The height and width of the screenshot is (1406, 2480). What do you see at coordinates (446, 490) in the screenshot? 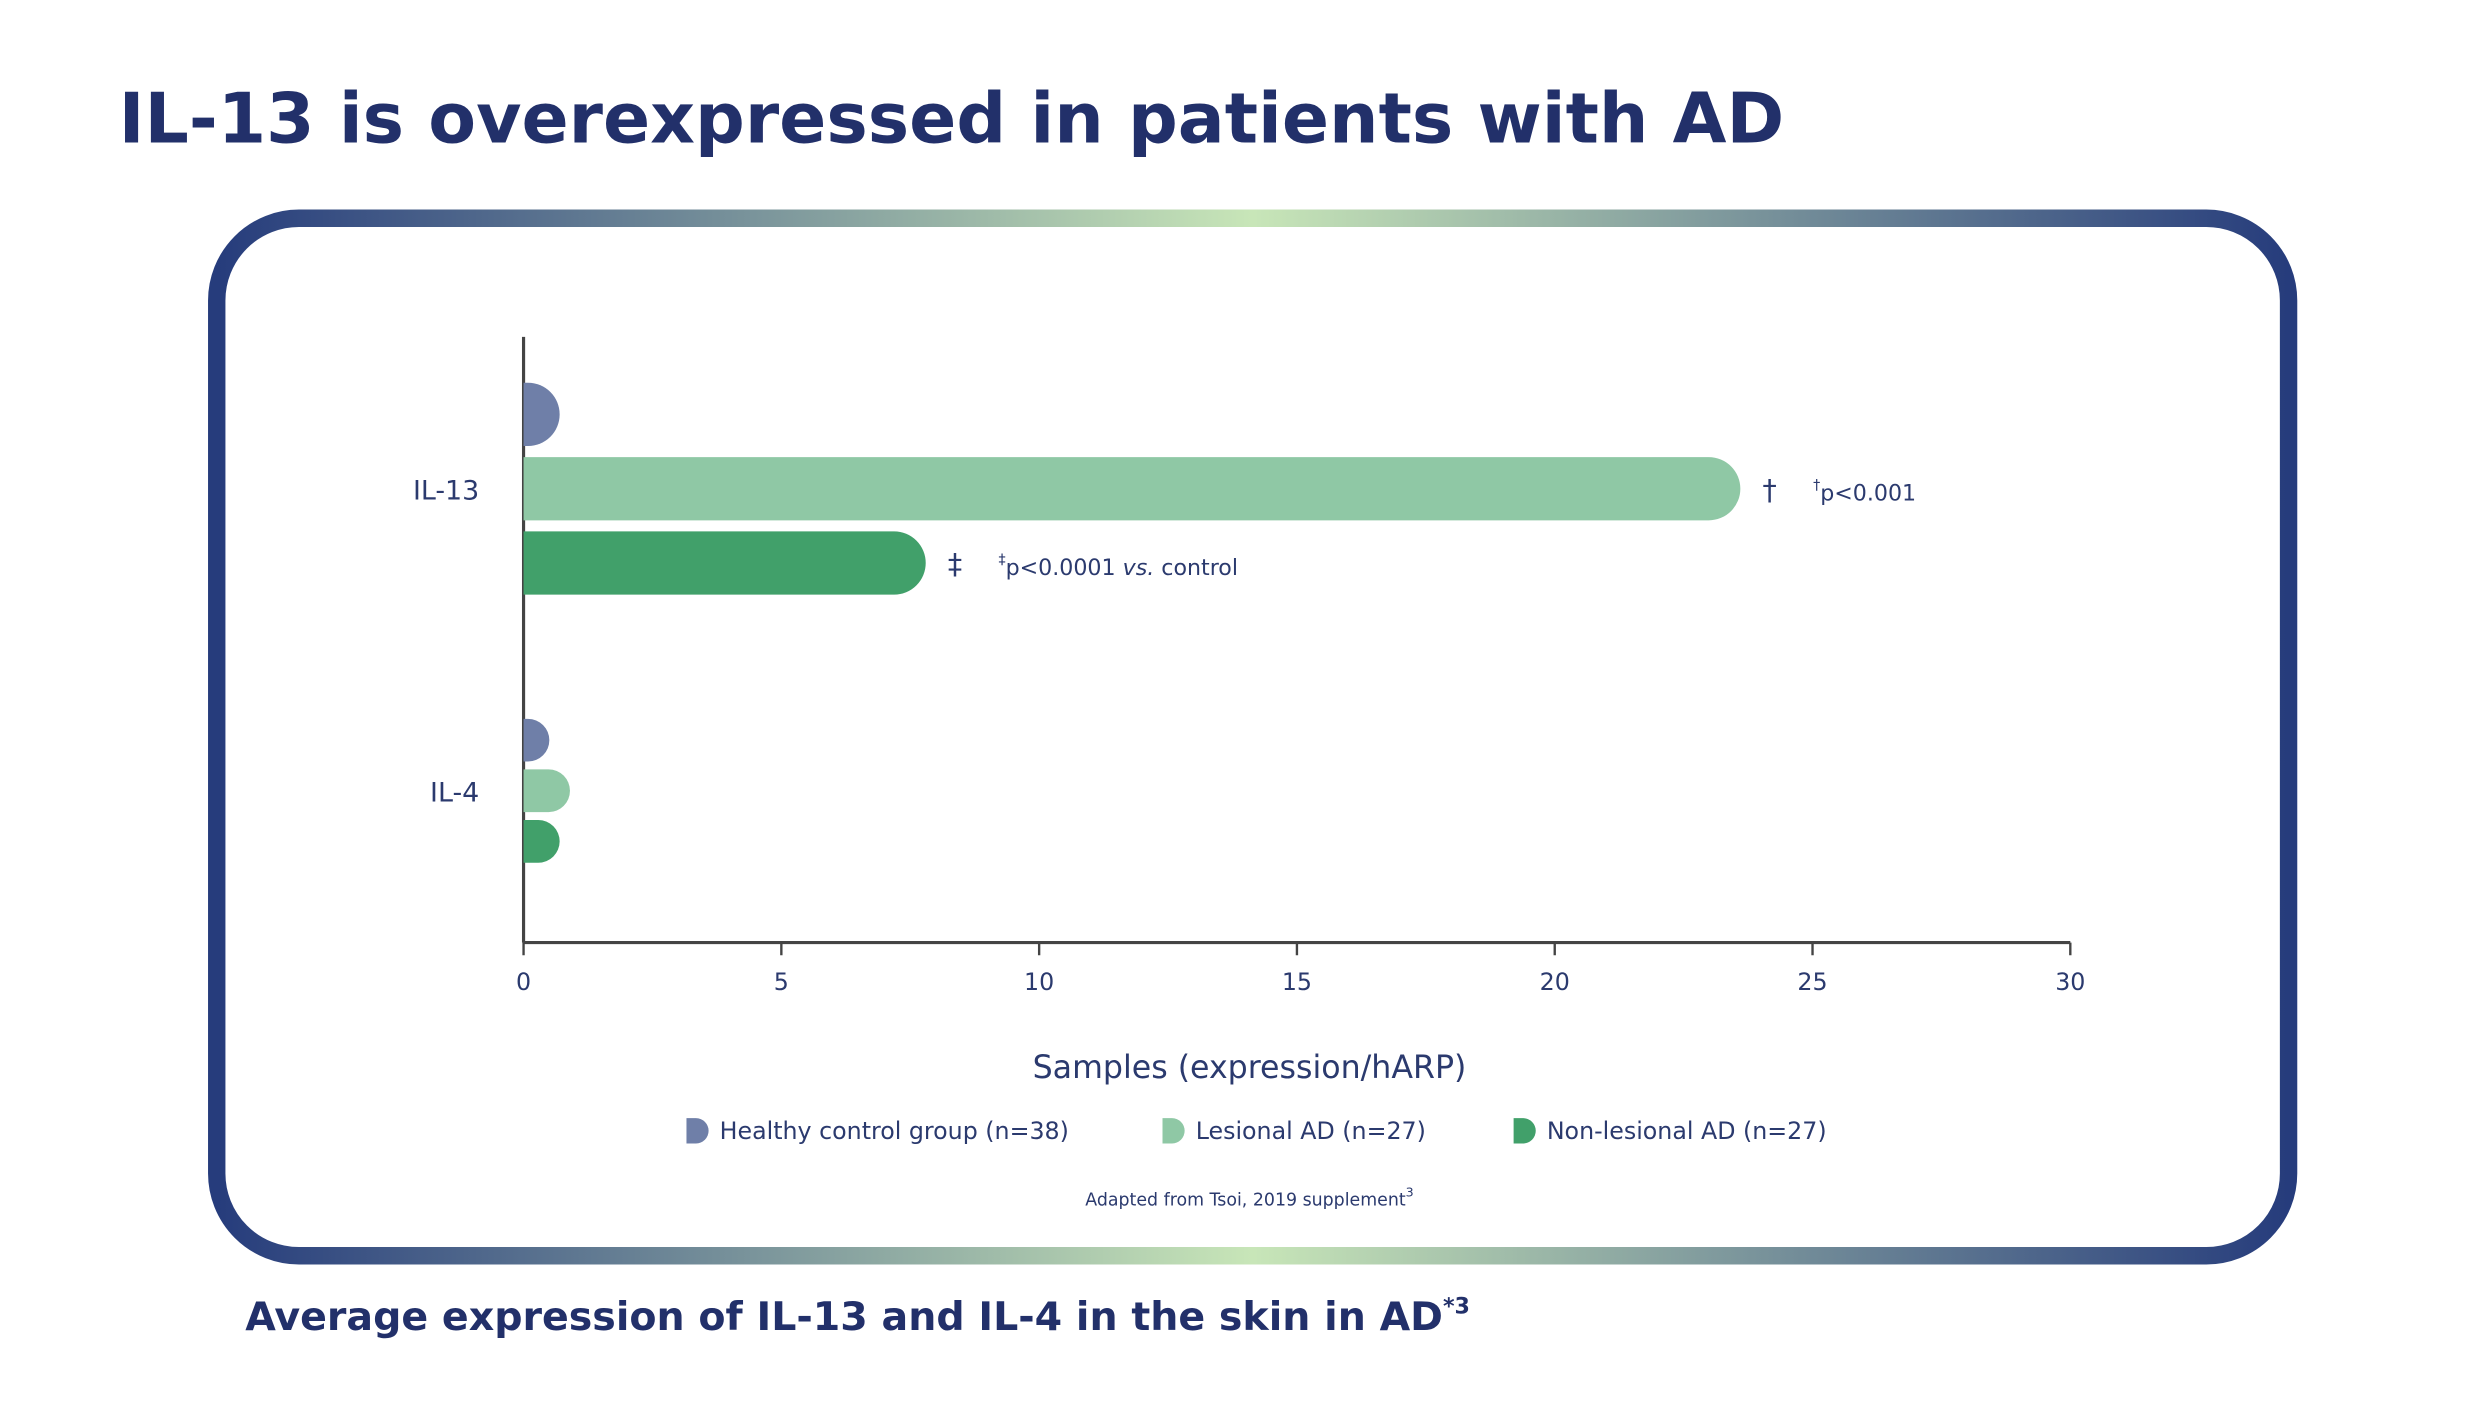
I see `y-tick-label: IL-13` at bounding box center [446, 490].